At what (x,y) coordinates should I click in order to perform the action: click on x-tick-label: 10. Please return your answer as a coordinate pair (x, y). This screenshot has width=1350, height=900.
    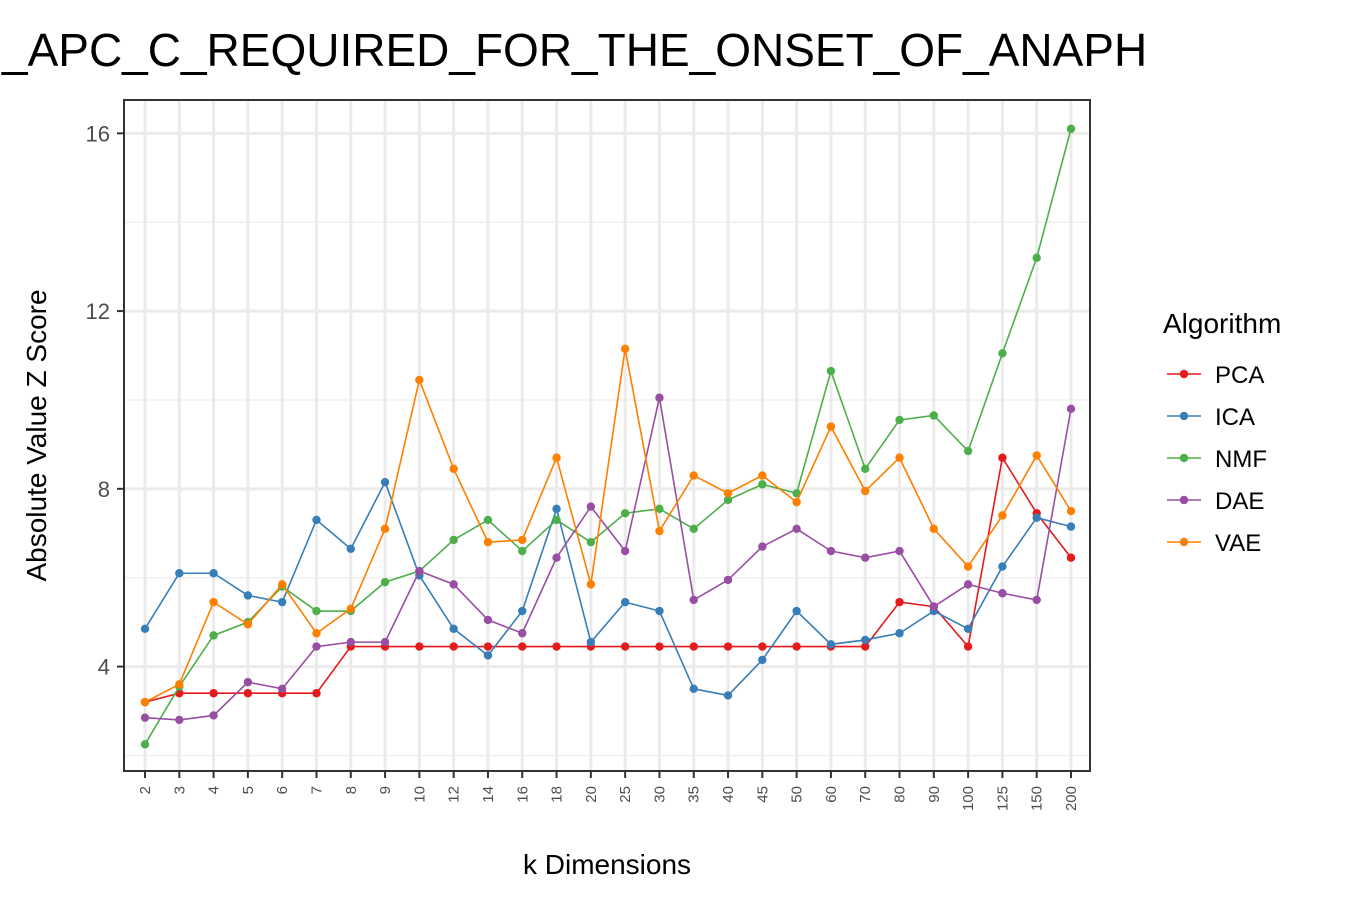
    Looking at the image, I should click on (419, 794).